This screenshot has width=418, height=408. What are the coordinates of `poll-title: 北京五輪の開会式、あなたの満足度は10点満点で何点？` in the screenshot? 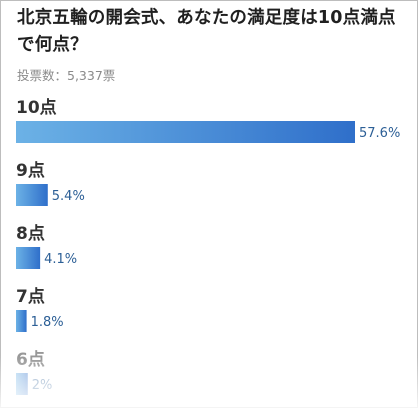 It's located at (206, 31).